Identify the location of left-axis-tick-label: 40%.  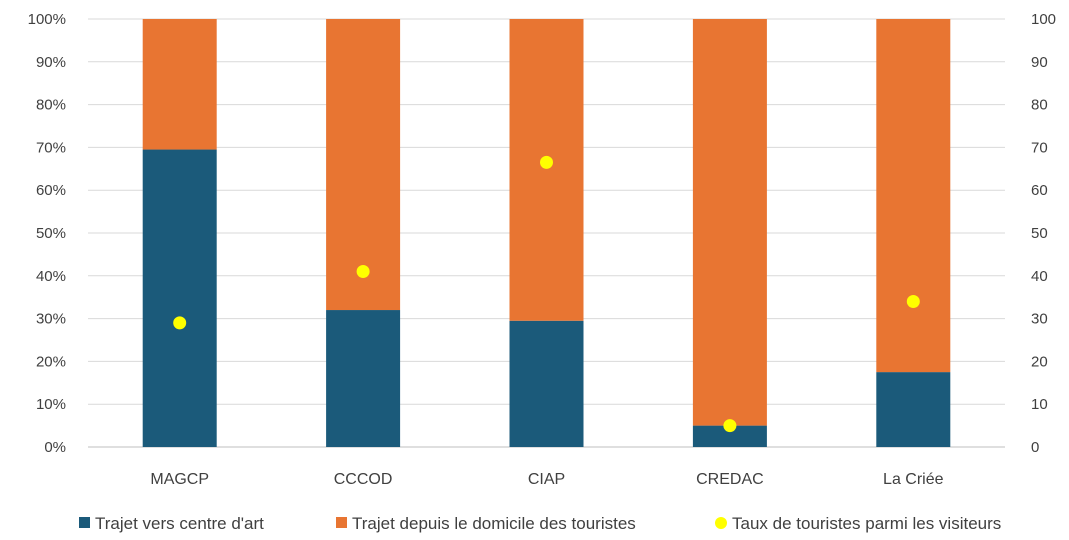
(51, 276).